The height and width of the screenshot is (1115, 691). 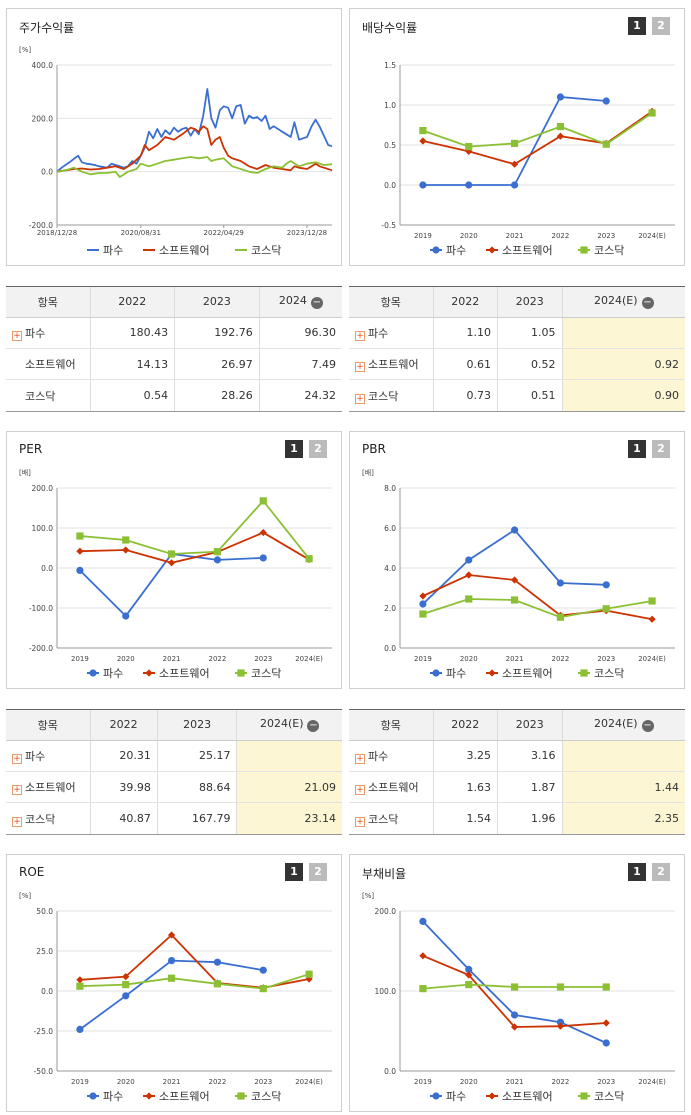 What do you see at coordinates (197, 756) in the screenshot?
I see `table-cell: 25.17` at bounding box center [197, 756].